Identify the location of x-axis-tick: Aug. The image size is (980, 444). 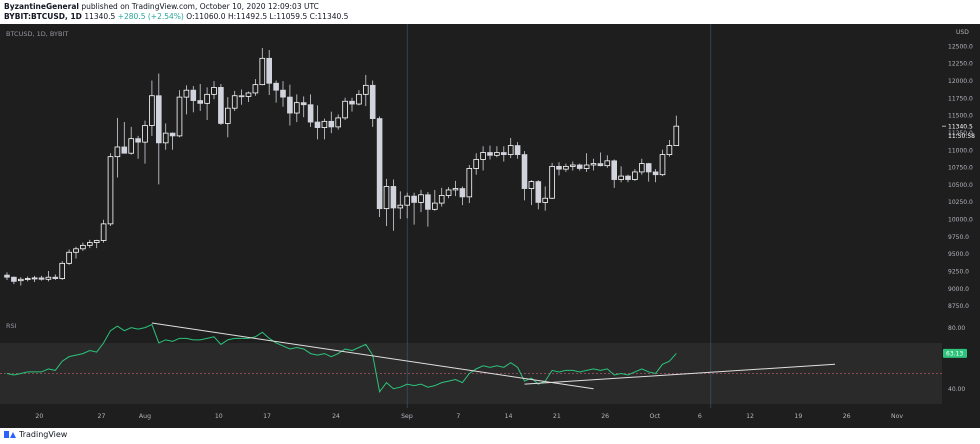
(145, 416).